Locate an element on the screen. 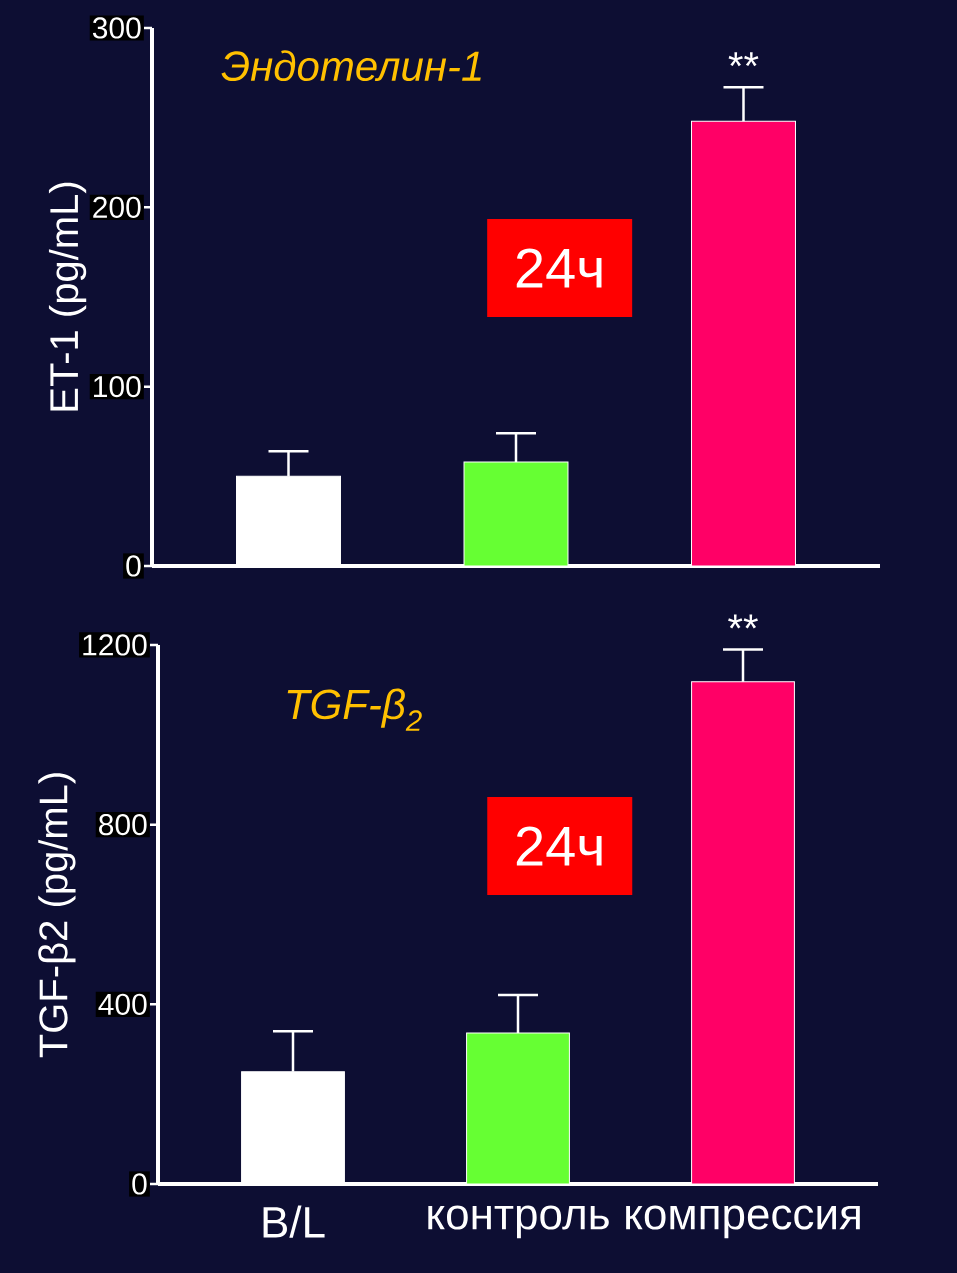 The width and height of the screenshot is (957, 1273). y-tick-label: 100 is located at coordinates (117, 387).